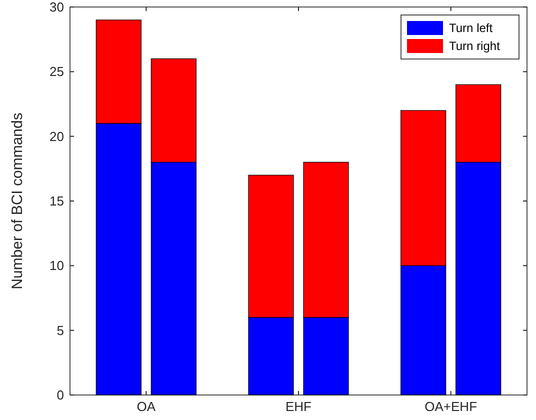 The height and width of the screenshot is (420, 536). I want to click on y-tick-label: 25, so click(57, 72).